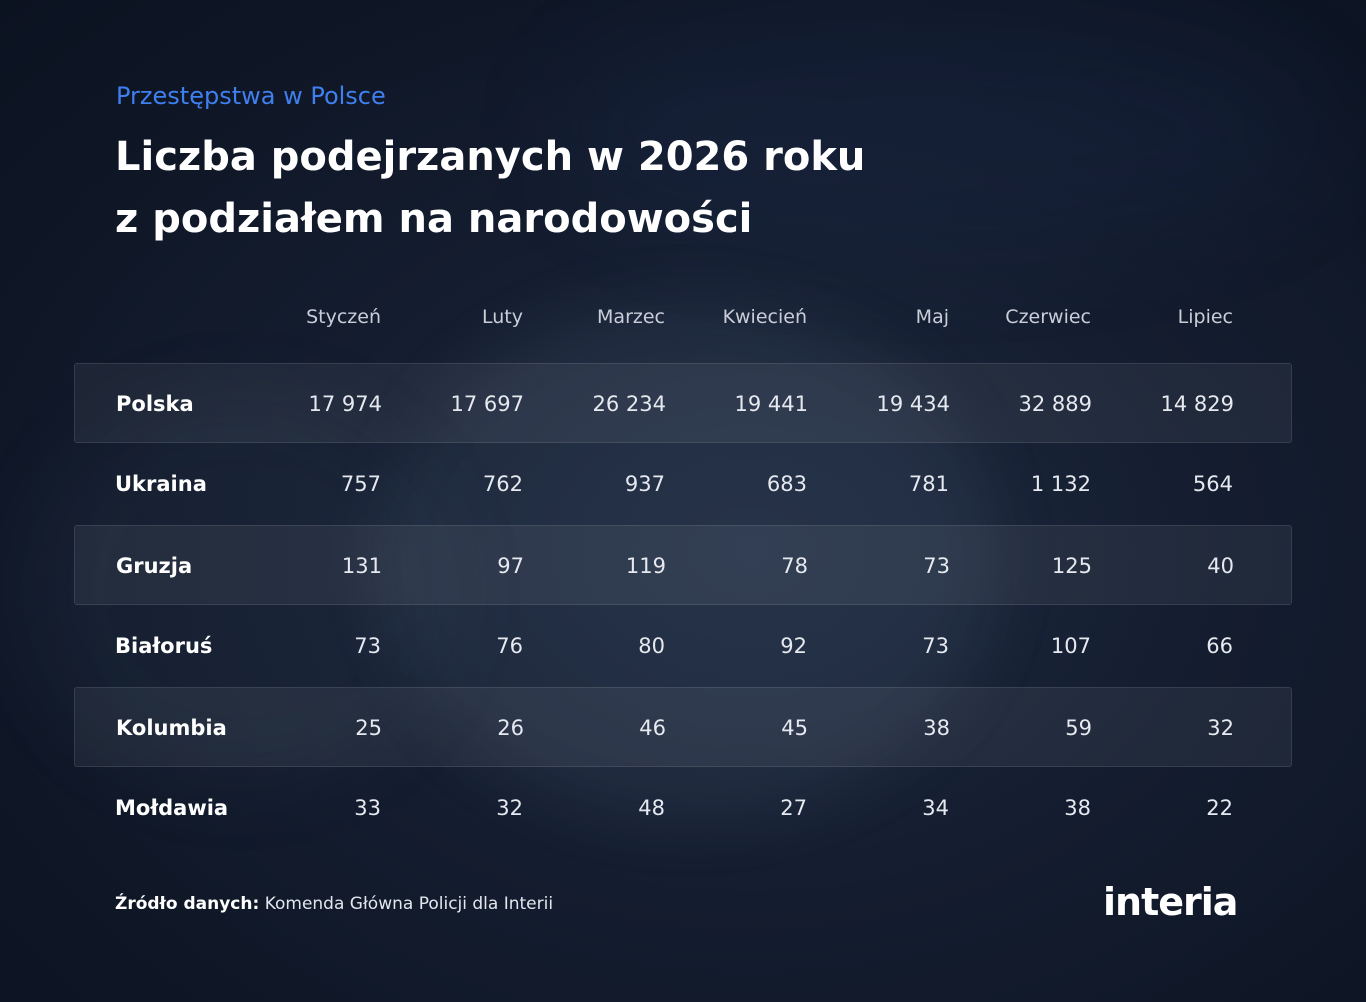  Describe the element at coordinates (1205, 317) in the screenshot. I see `column-header: Lipiec` at that location.